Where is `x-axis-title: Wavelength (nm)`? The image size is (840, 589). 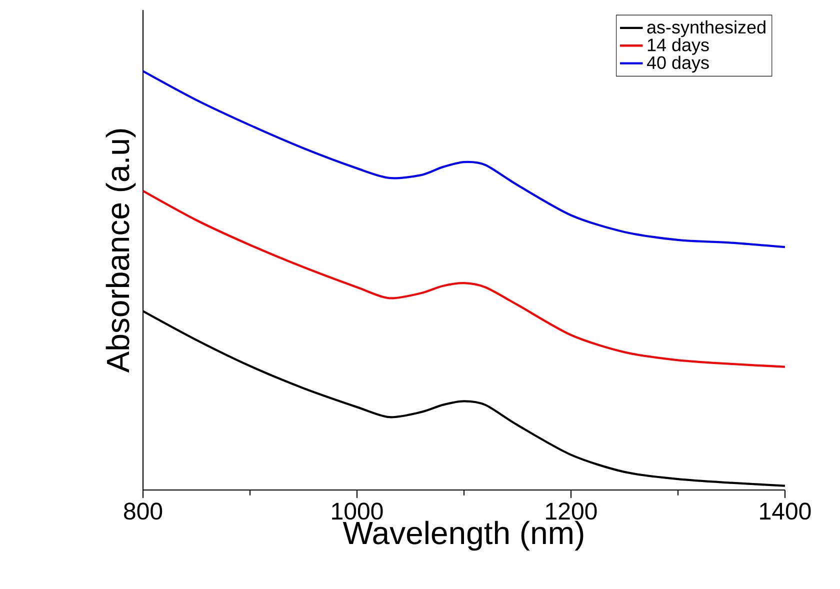 x-axis-title: Wavelength (nm) is located at coordinates (463, 535).